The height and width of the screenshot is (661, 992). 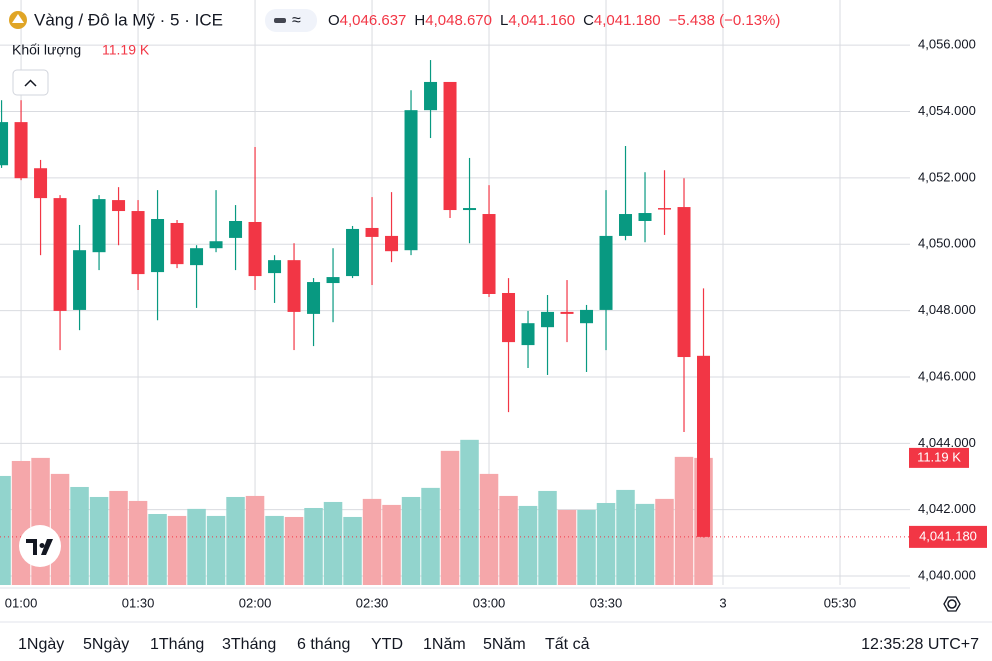 I want to click on legend-key: O, so click(x=334, y=20).